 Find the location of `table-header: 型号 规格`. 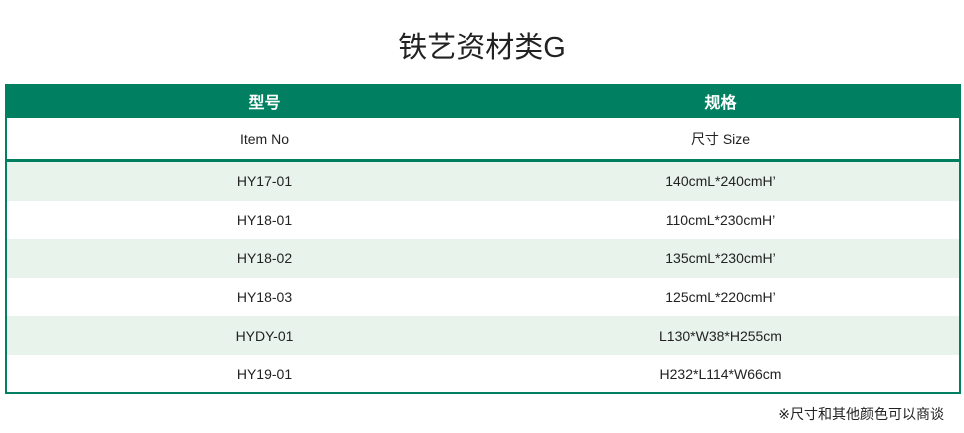

table-header: 型号 规格 is located at coordinates (483, 101).